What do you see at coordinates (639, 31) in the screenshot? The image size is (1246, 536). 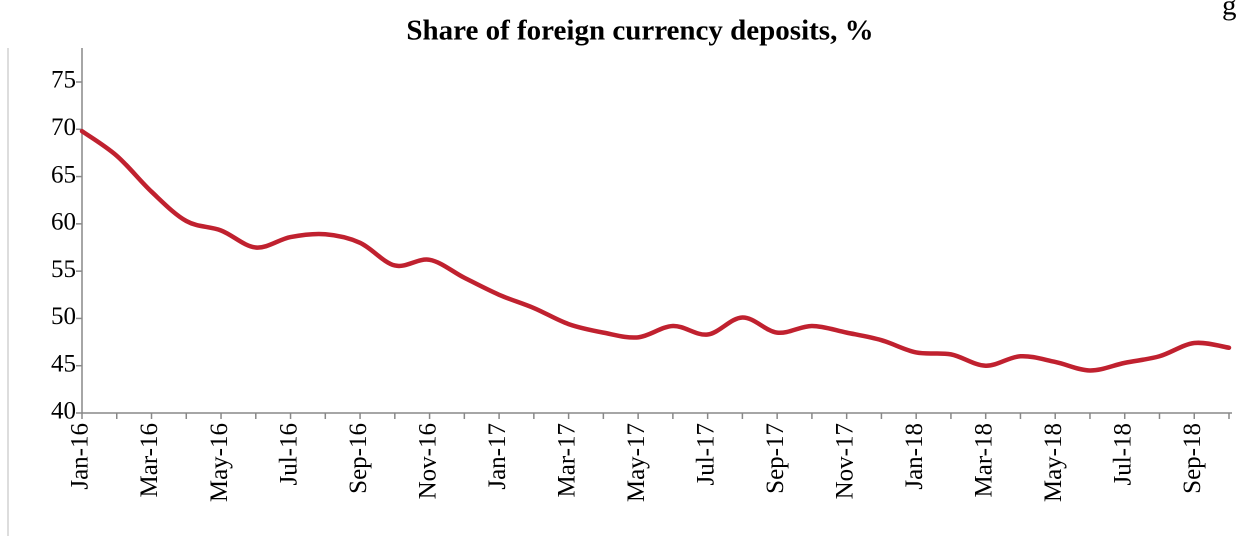 I see `chart-title: Share of foreign currency deposits, %` at bounding box center [639, 31].